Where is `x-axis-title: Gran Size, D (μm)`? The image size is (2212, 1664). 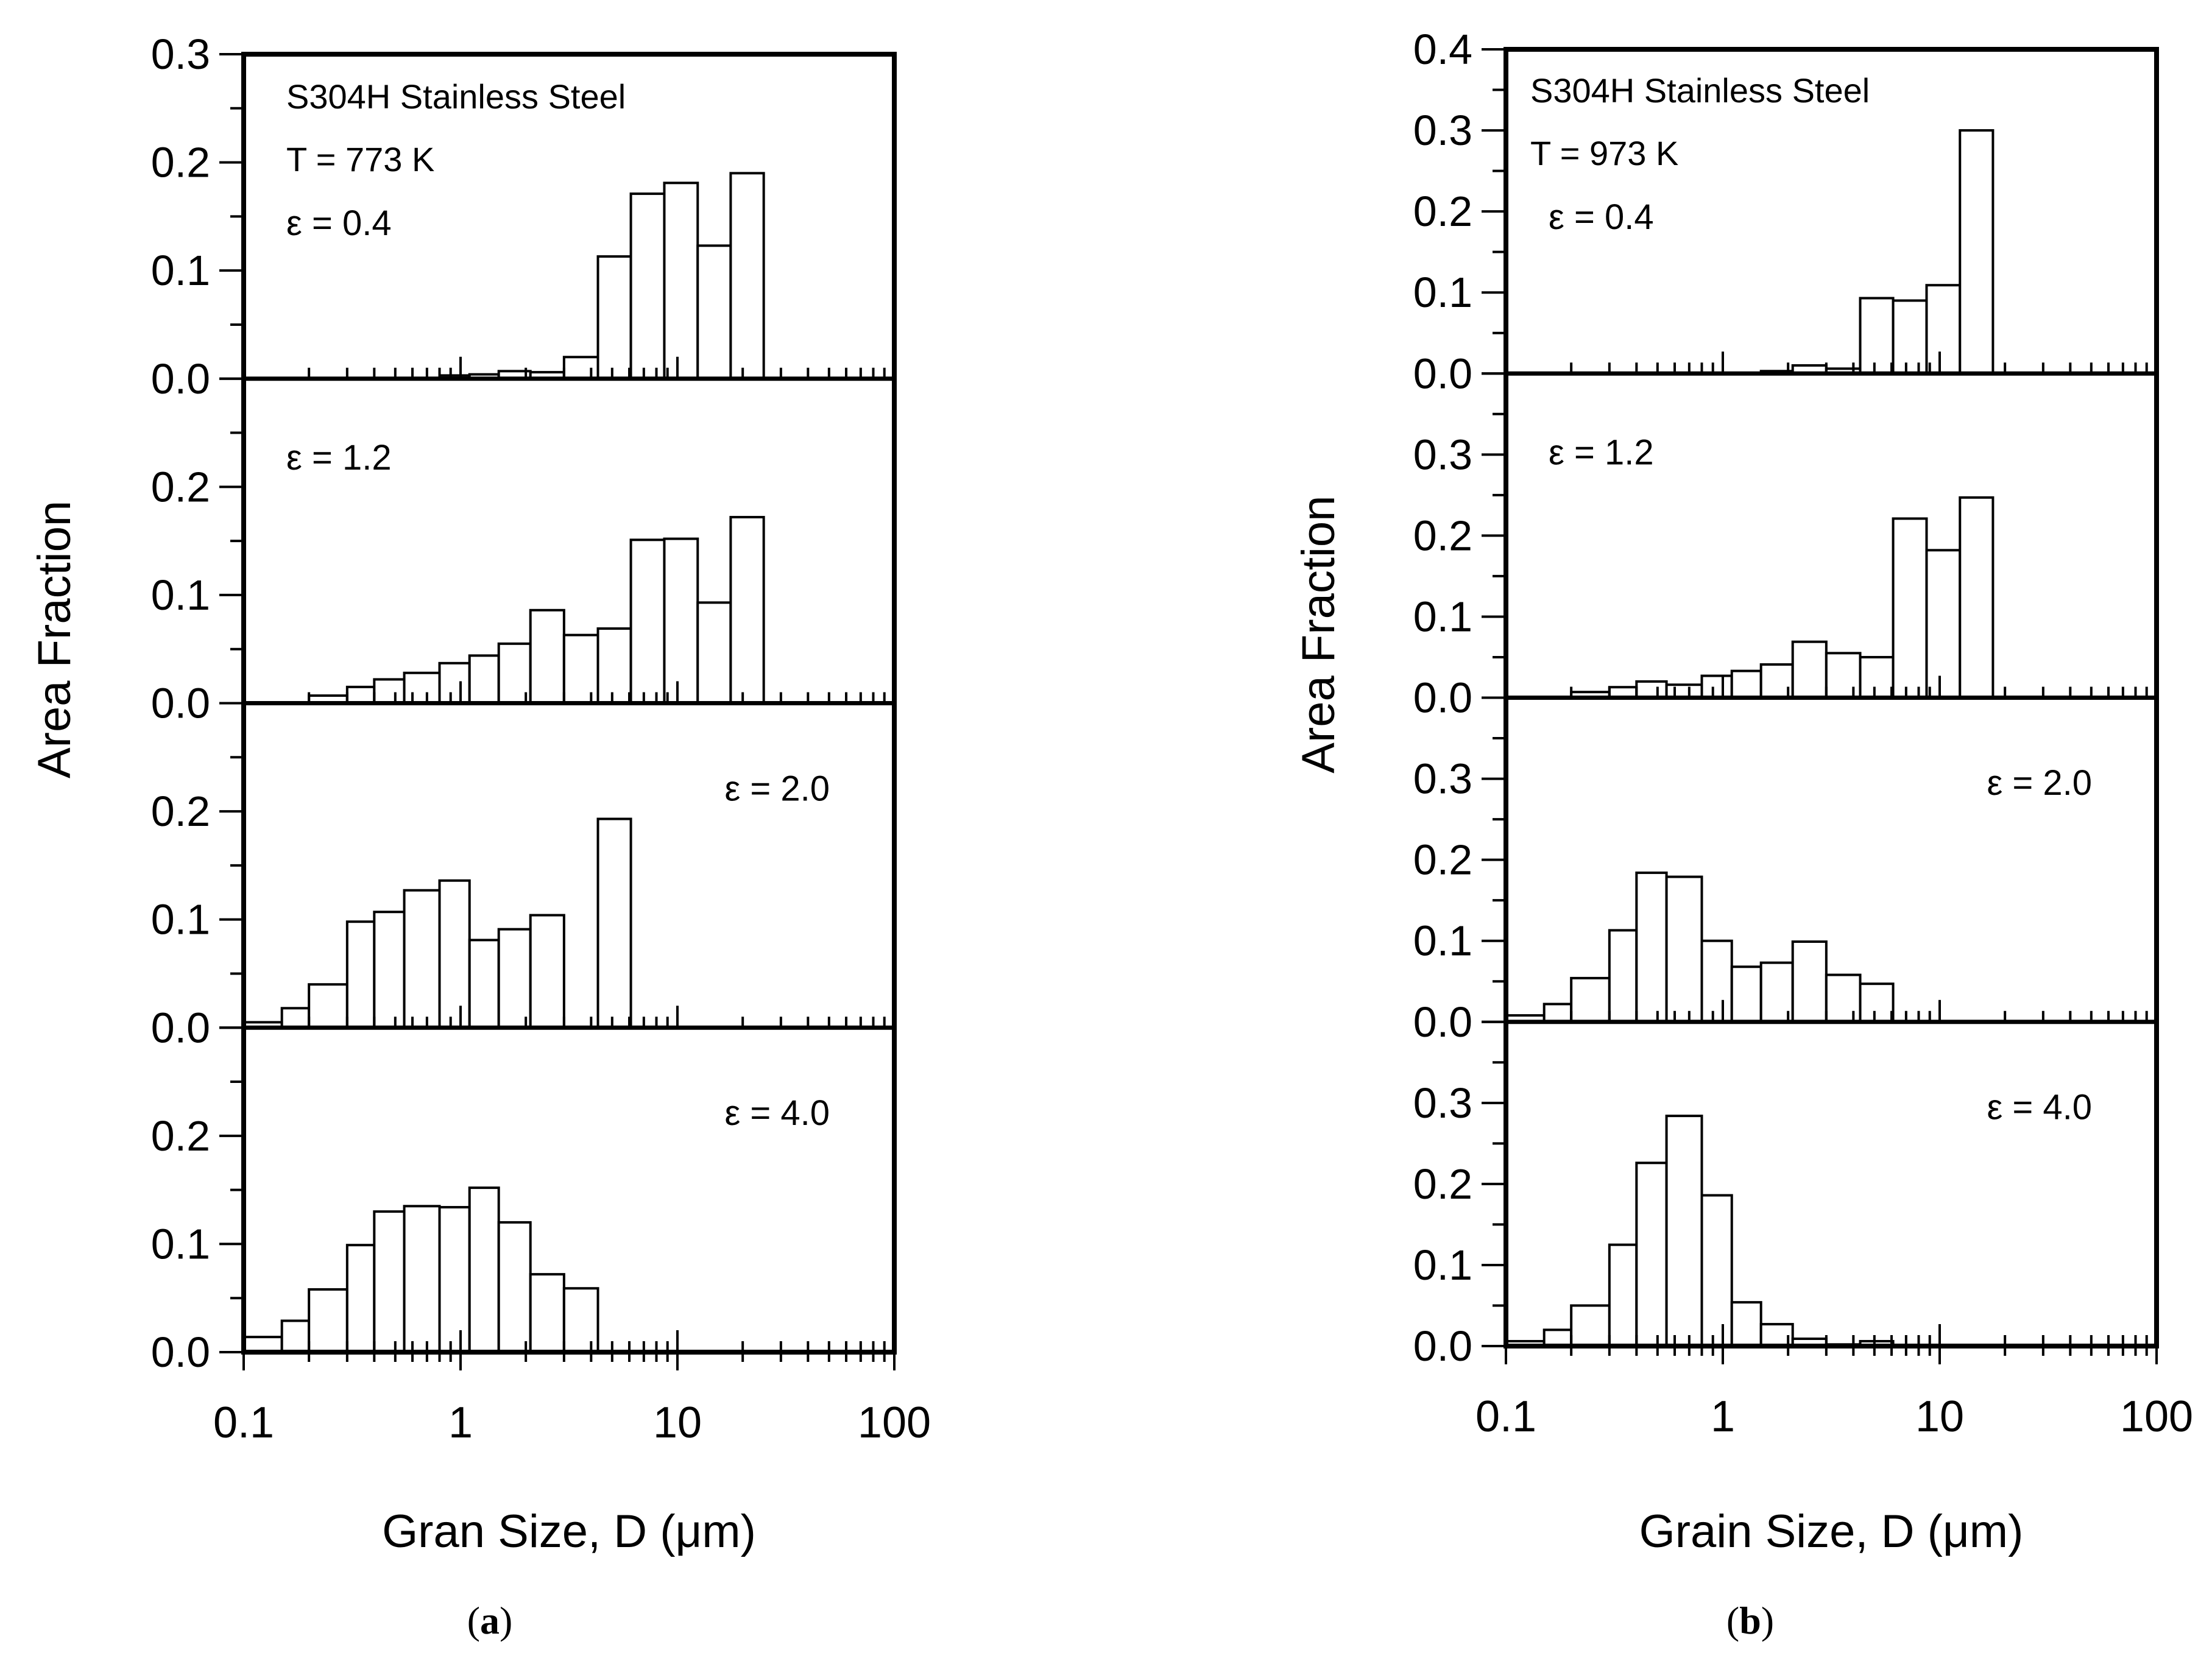
x-axis-title: Gran Size, D (μm) is located at coordinates (569, 1531).